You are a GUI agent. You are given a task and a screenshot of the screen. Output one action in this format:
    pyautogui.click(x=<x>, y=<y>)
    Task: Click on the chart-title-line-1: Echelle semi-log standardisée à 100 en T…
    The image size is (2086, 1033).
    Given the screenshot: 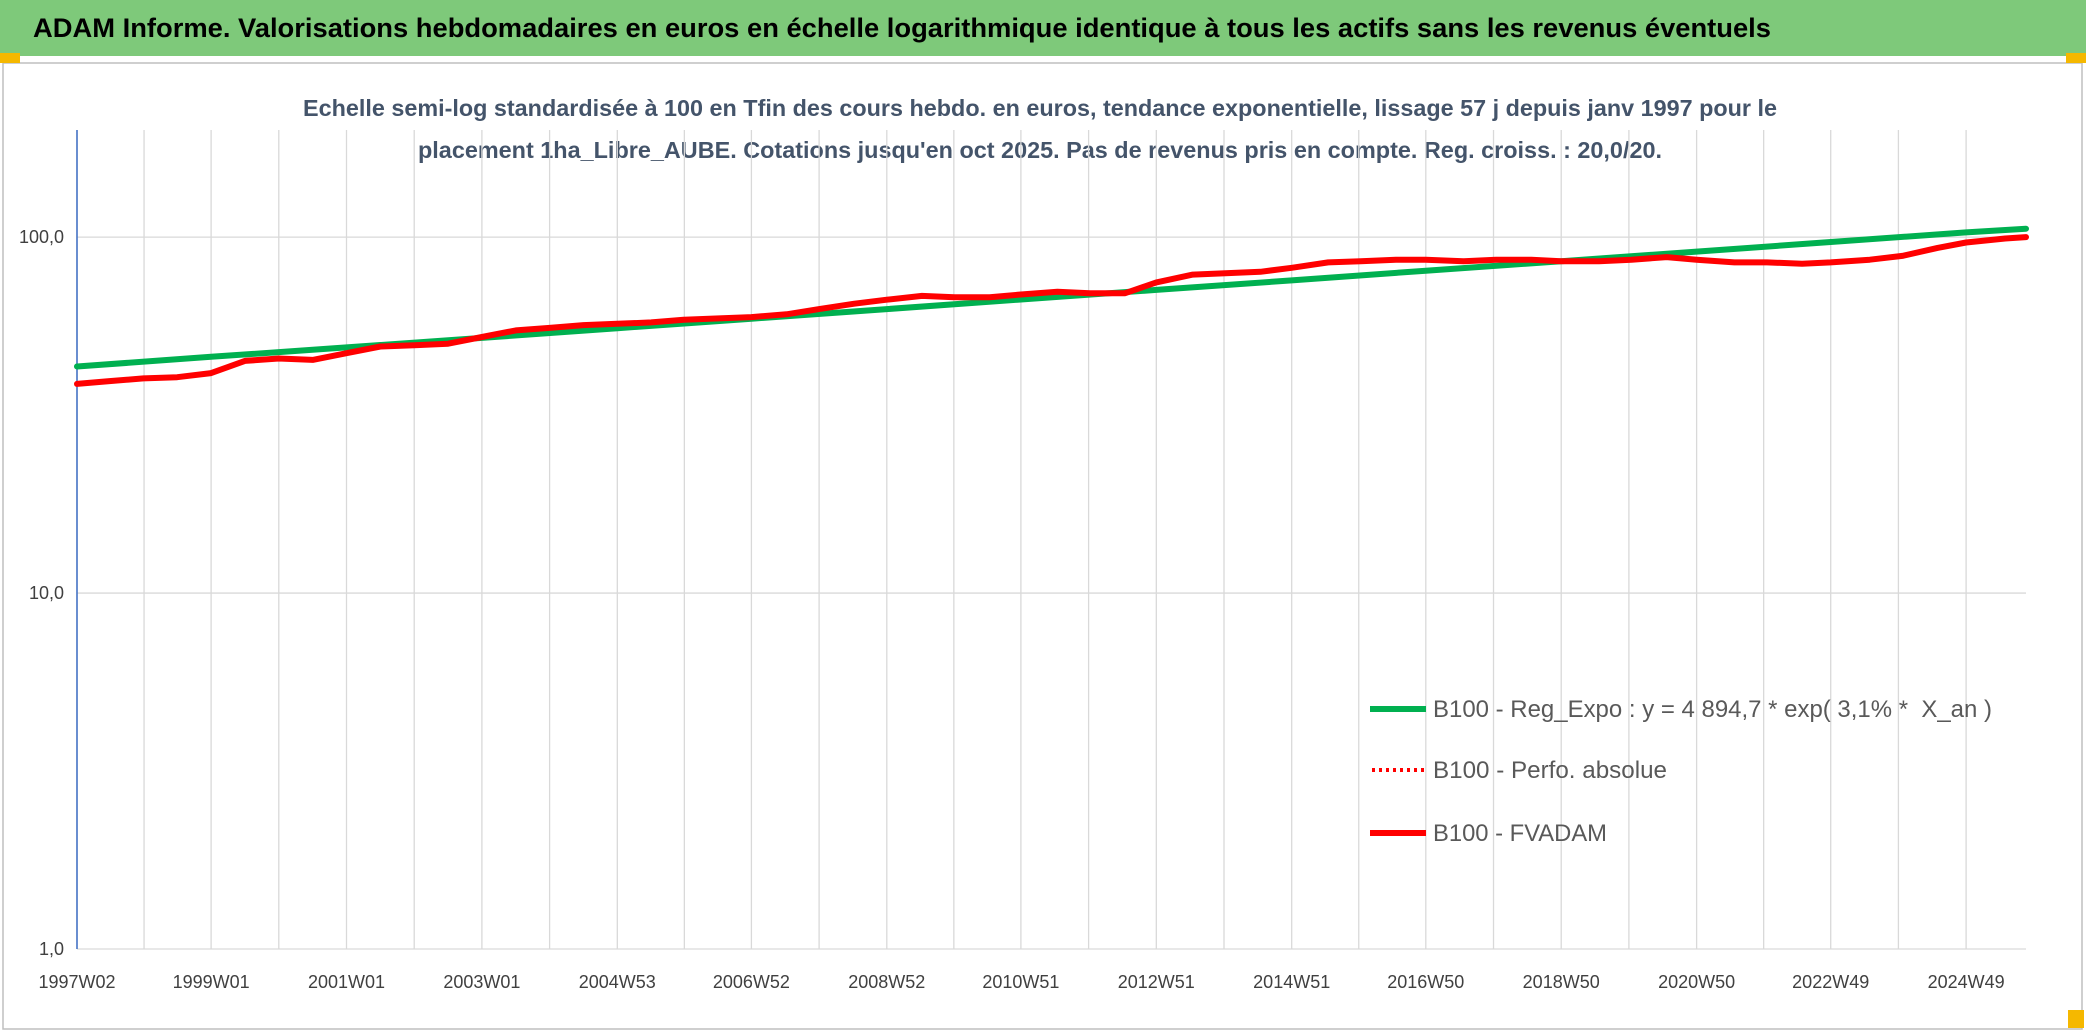 What is the action you would take?
    pyautogui.click(x=1040, y=108)
    